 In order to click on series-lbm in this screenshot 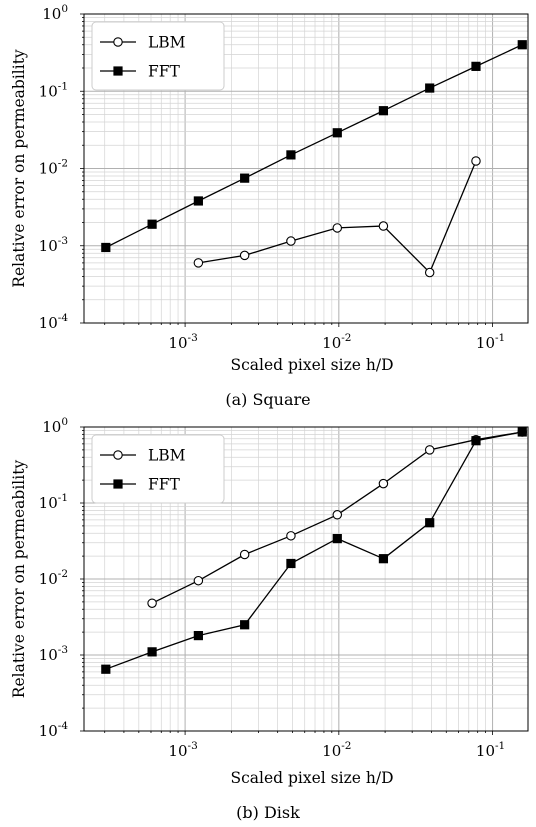, I will do `click(337, 217)`.